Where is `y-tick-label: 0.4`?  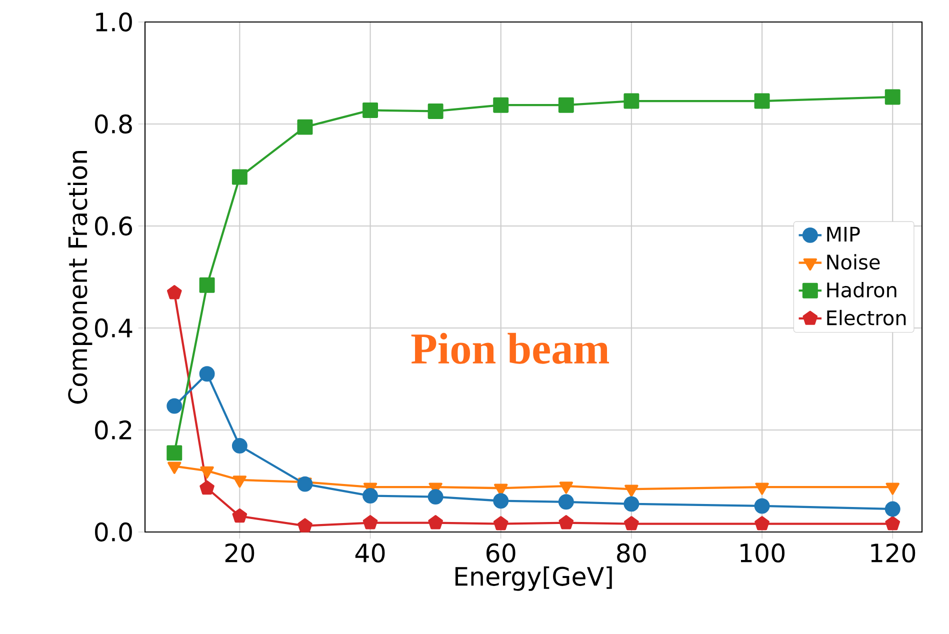
y-tick-label: 0.4 is located at coordinates (113, 328).